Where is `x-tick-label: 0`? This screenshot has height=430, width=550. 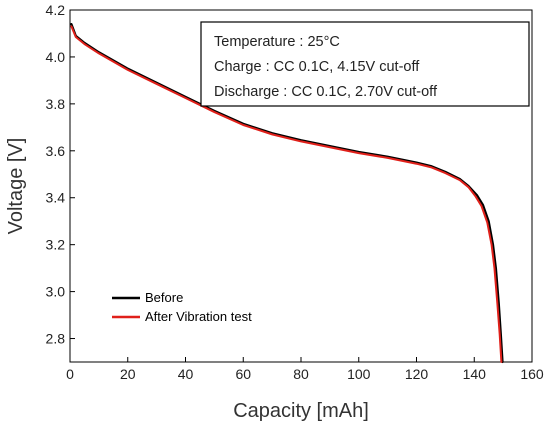 x-tick-label: 0 is located at coordinates (70, 374).